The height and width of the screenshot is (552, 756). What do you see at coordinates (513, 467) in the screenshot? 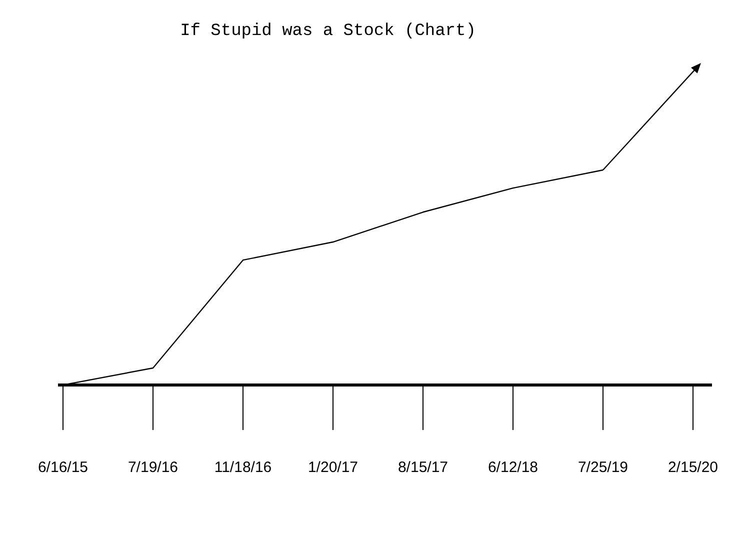
I see `x-tick-label: 6/12/18` at bounding box center [513, 467].